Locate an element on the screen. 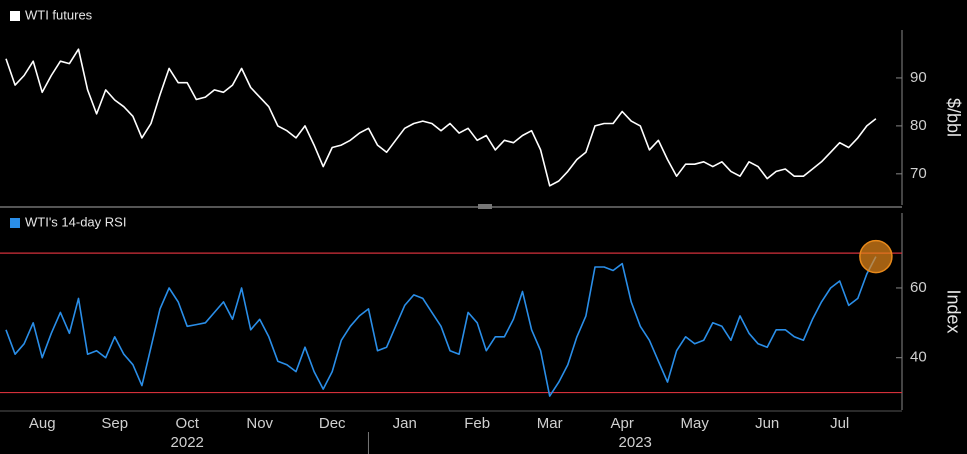 The width and height of the screenshot is (967, 454). x-tick-label: Jul is located at coordinates (839, 423).